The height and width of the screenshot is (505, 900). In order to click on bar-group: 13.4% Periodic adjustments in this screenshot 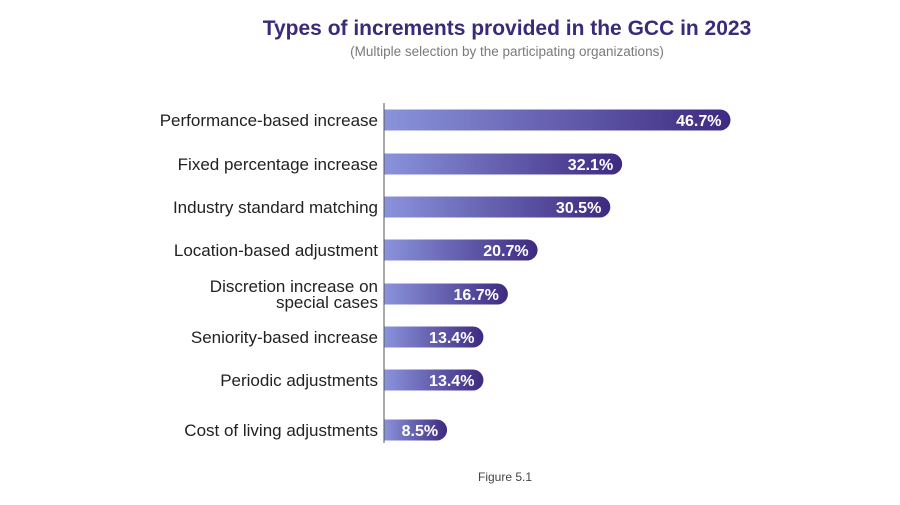, I will do `click(352, 380)`.